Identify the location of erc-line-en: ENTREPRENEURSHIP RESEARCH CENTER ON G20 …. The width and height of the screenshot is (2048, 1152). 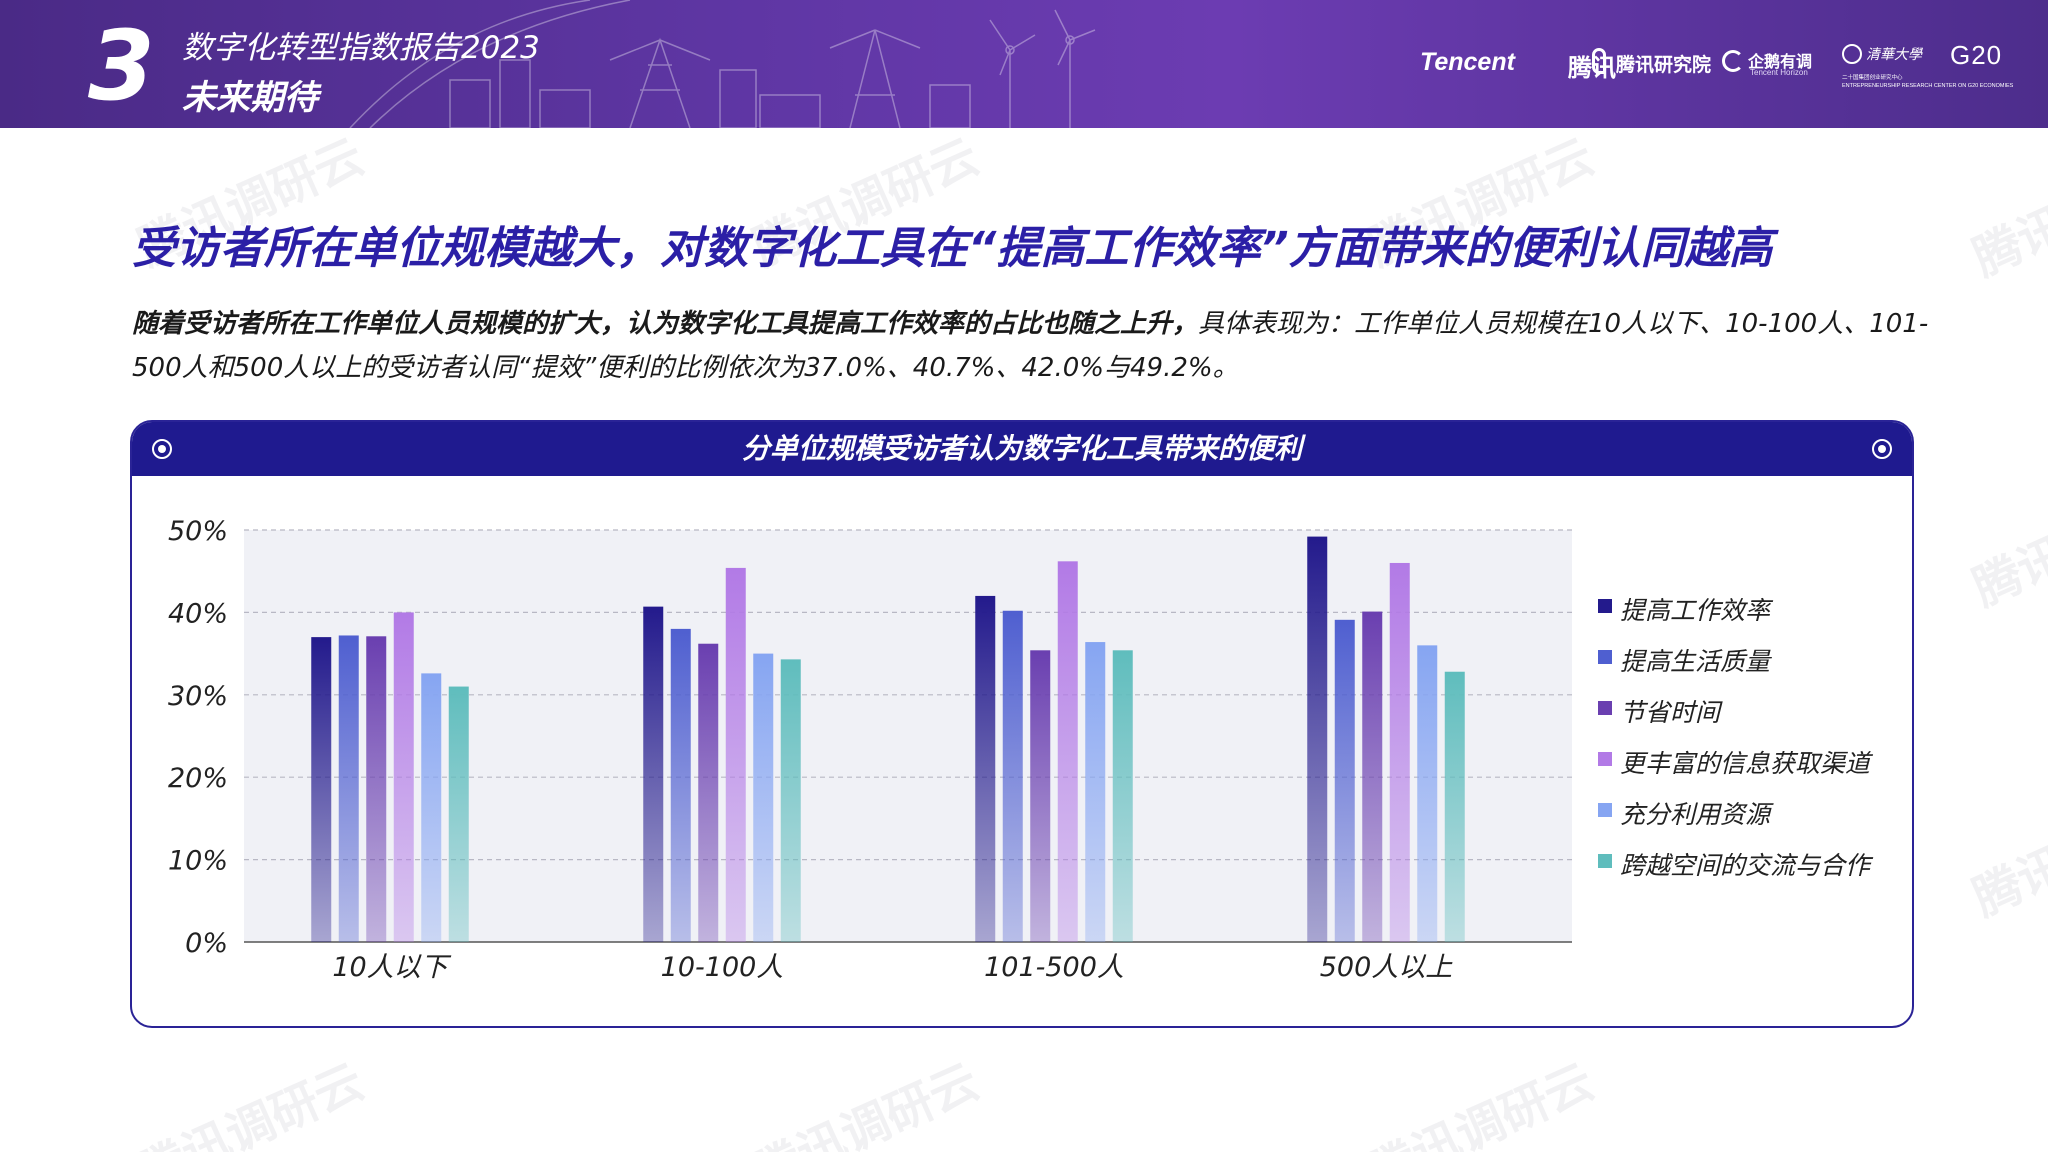
(1928, 86).